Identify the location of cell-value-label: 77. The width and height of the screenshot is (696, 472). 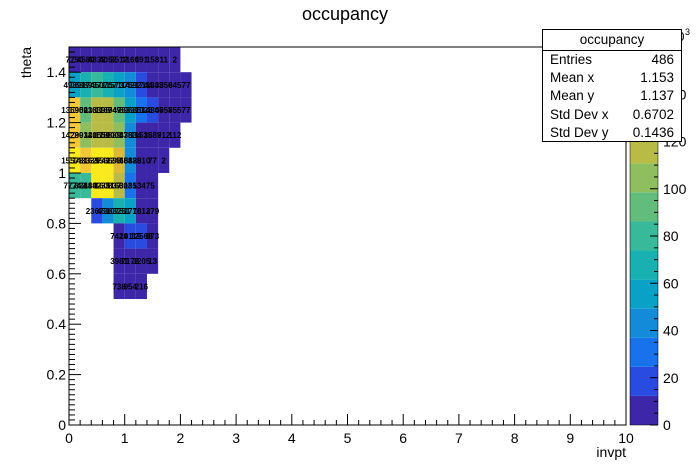
(152, 160).